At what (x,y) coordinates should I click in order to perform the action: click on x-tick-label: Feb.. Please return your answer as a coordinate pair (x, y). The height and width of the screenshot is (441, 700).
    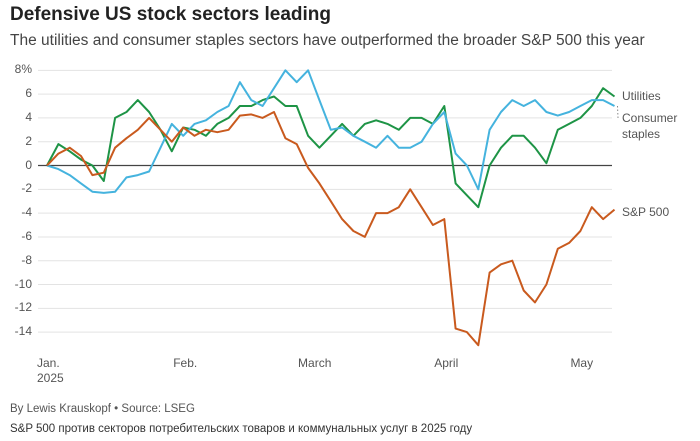
    Looking at the image, I should click on (185, 363).